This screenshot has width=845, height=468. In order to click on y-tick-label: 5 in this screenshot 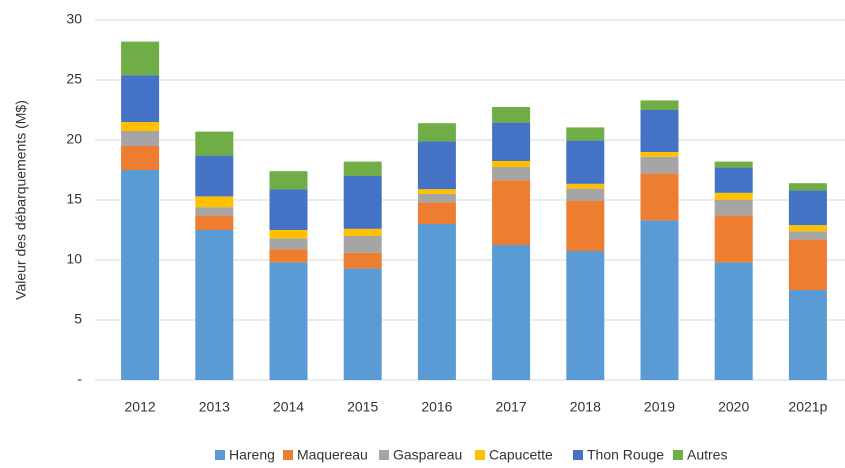, I will do `click(78, 319)`.